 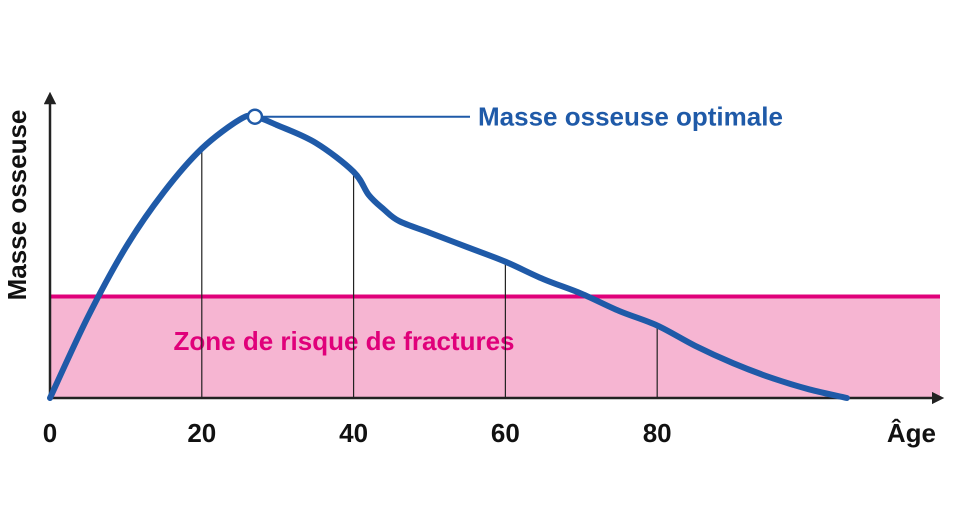 I want to click on optimum-label: Masse osseuse optimale, so click(x=630, y=117).